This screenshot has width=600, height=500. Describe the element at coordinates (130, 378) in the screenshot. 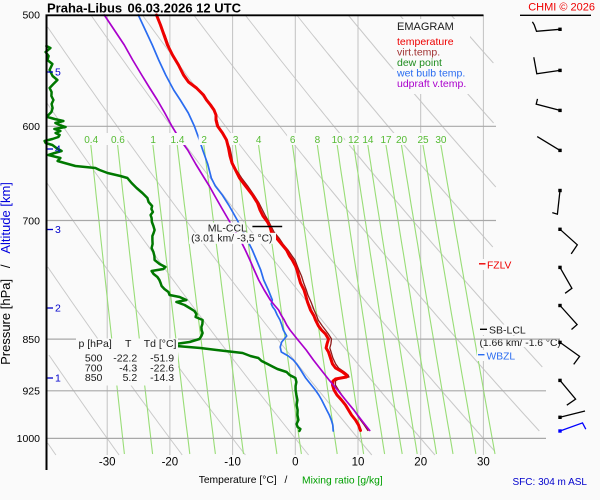

I see `svg-text: 5.2` at that location.